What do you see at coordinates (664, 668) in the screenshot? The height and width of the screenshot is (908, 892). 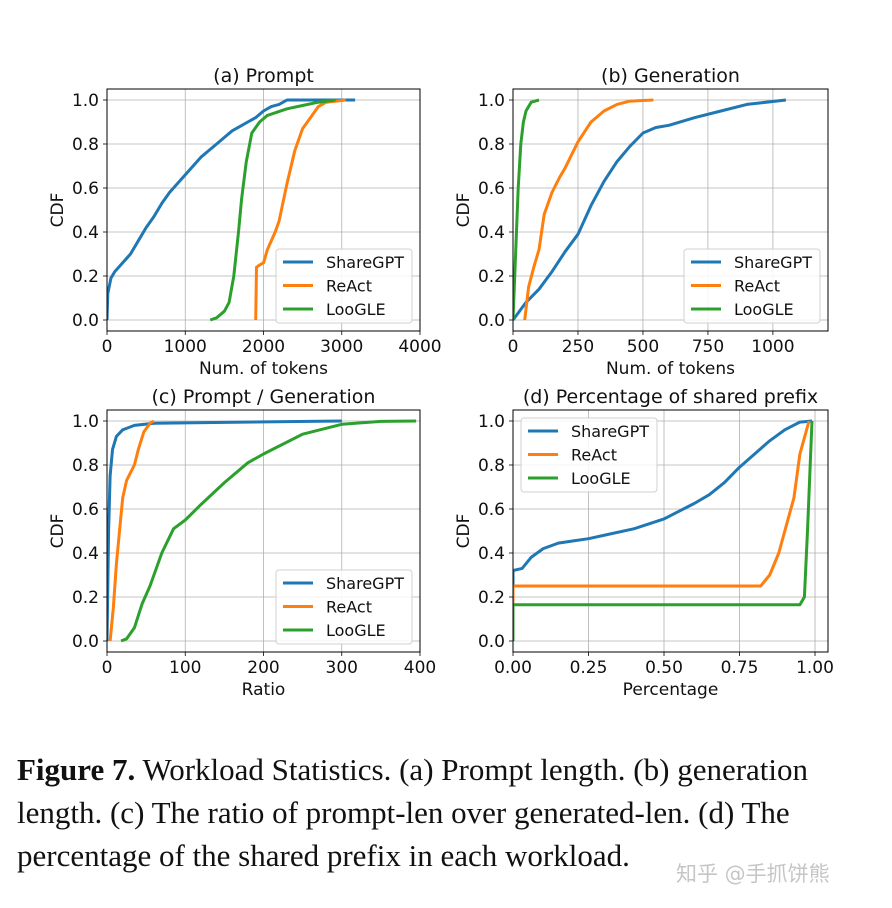 I see `x-tick-label: 0.50` at bounding box center [664, 668].